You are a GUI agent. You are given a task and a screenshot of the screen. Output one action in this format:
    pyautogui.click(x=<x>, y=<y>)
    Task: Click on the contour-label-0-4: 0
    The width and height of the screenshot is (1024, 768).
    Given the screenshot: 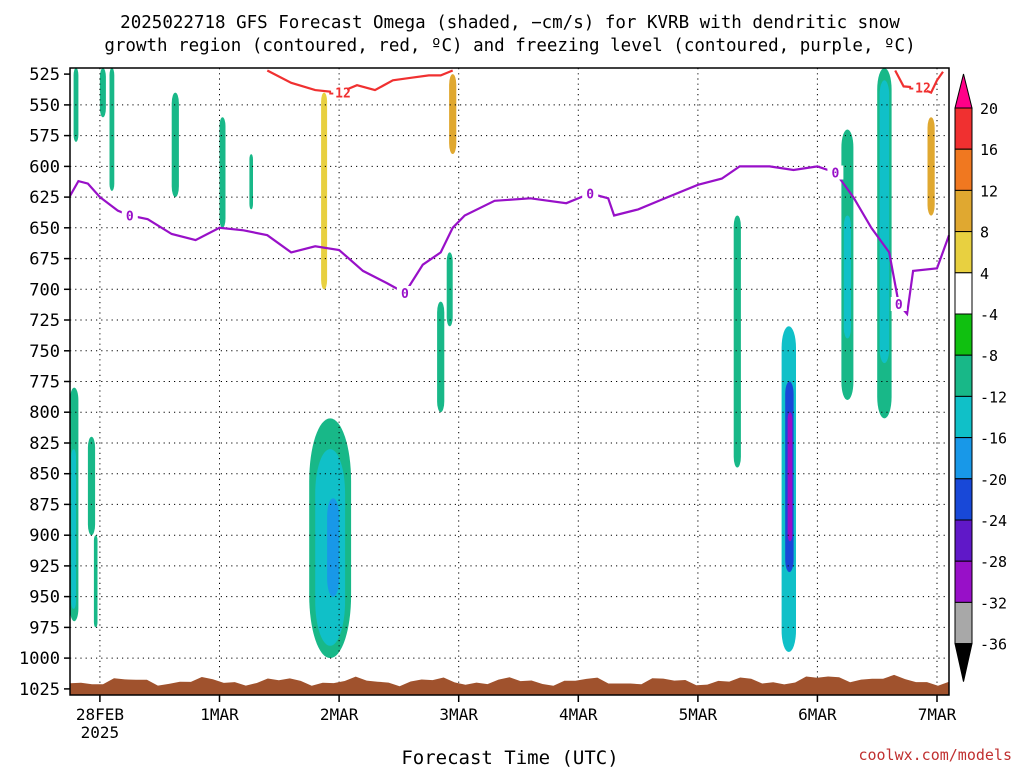 What is the action you would take?
    pyautogui.click(x=899, y=305)
    